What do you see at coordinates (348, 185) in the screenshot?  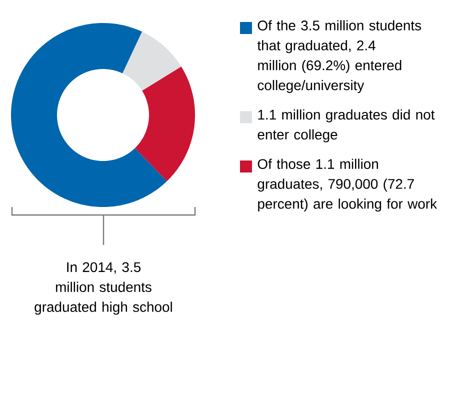 I see `legend-label: Of those 1.1 million graduates, 790,000 (72.7 percent) are looking for work` at bounding box center [348, 185].